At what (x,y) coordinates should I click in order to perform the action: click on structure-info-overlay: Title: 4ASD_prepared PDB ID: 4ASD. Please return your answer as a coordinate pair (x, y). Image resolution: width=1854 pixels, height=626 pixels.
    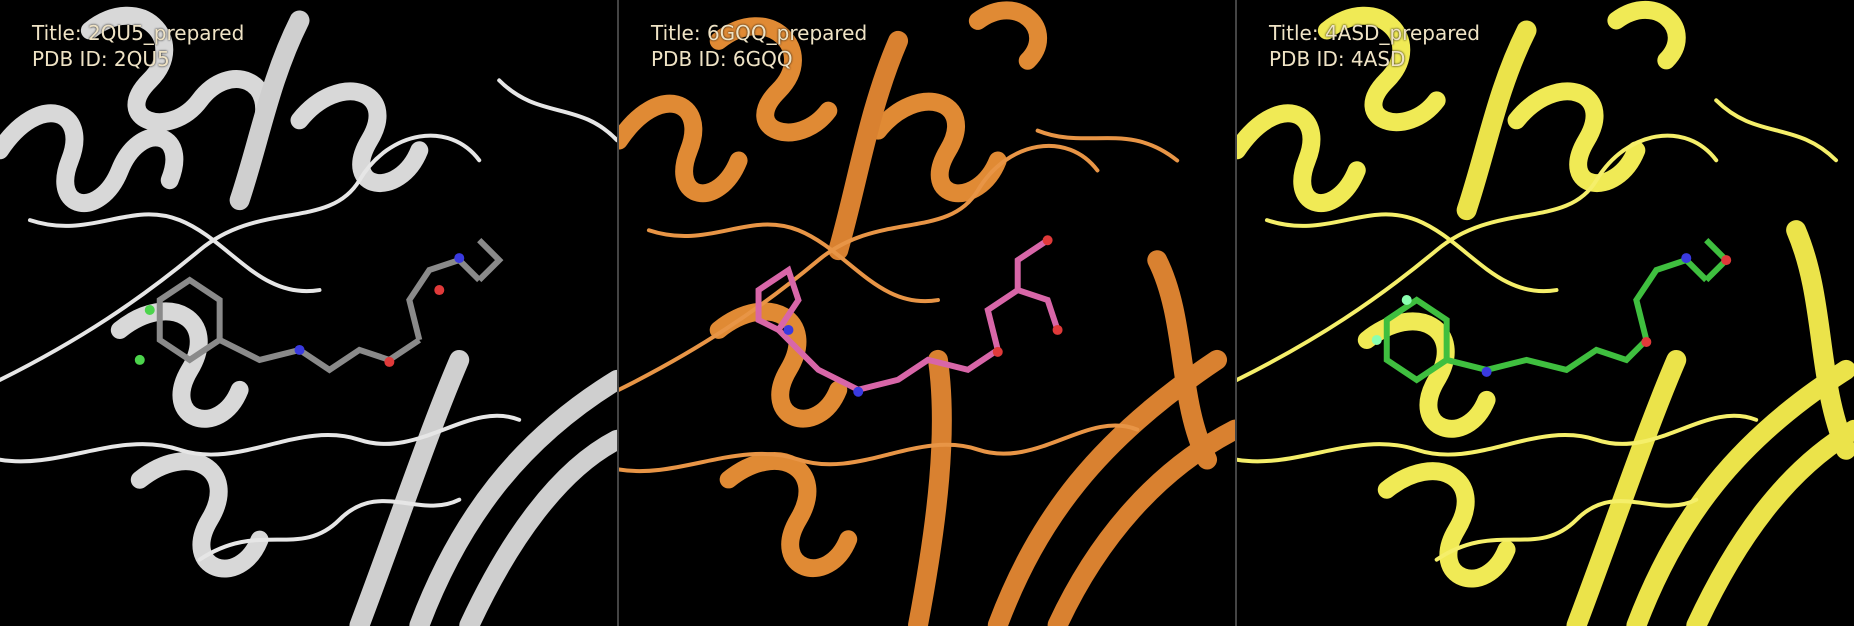
    Looking at the image, I should click on (1374, 46).